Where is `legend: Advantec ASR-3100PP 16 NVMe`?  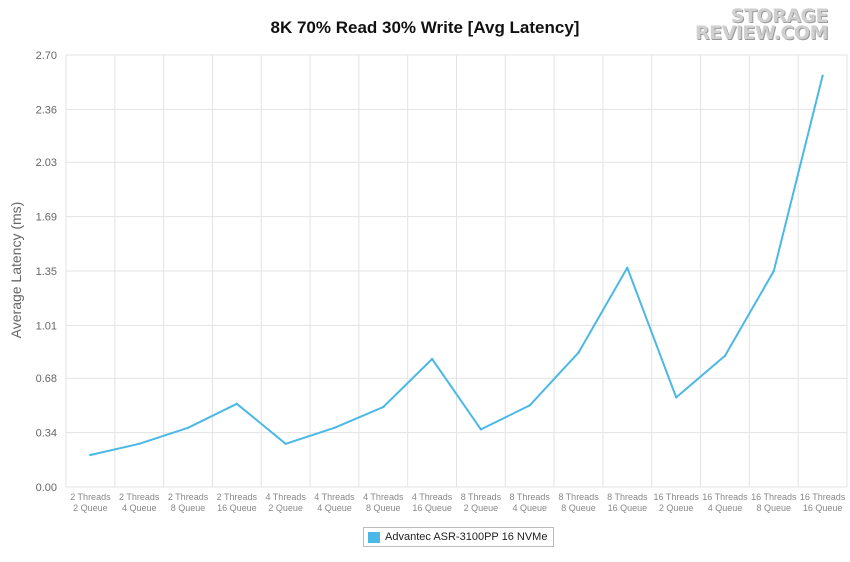
legend: Advantec ASR-3100PP 16 NVMe is located at coordinates (459, 537).